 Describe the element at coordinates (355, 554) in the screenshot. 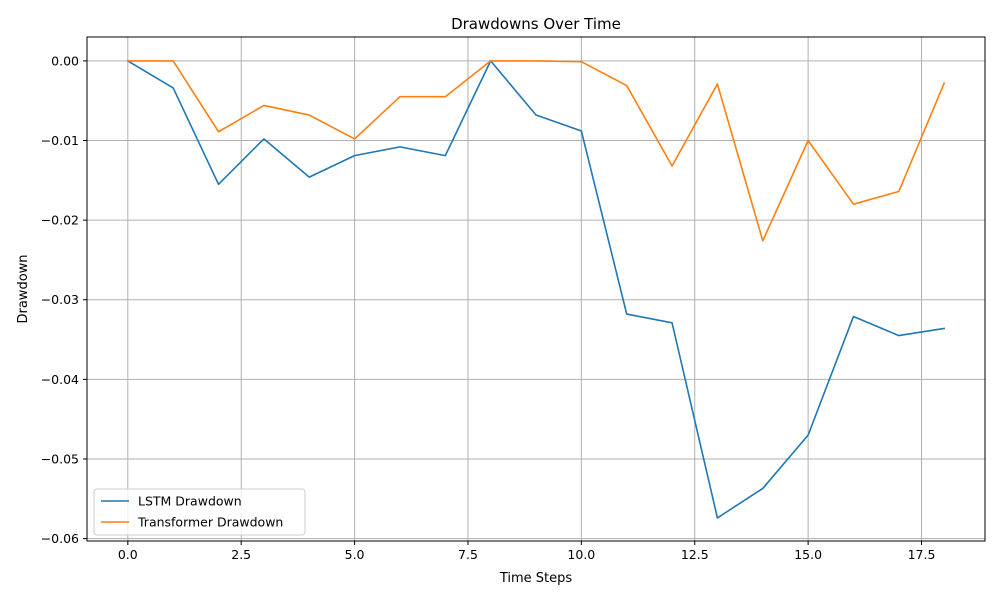

I see `x-tick-label: 5.0` at that location.